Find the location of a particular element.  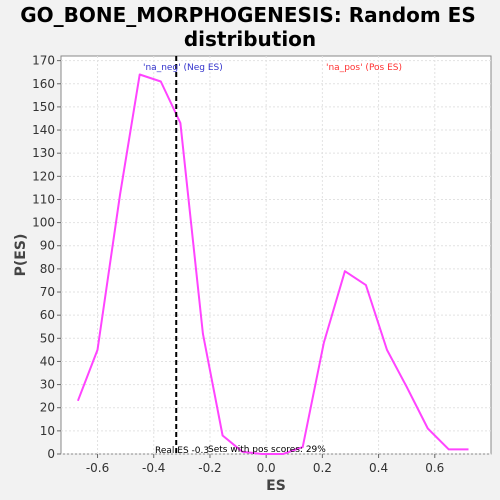

y-tick-label: 140 is located at coordinates (43, 130).